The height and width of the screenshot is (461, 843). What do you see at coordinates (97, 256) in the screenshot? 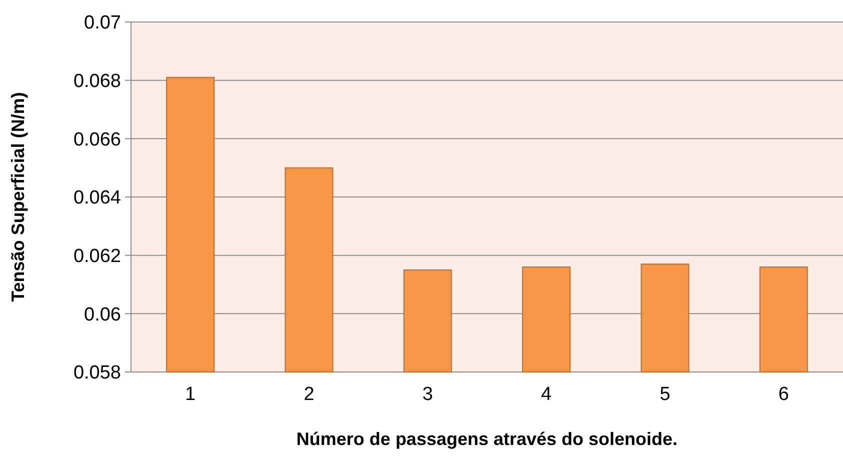
I see `y-tick-label: 0.062` at bounding box center [97, 256].